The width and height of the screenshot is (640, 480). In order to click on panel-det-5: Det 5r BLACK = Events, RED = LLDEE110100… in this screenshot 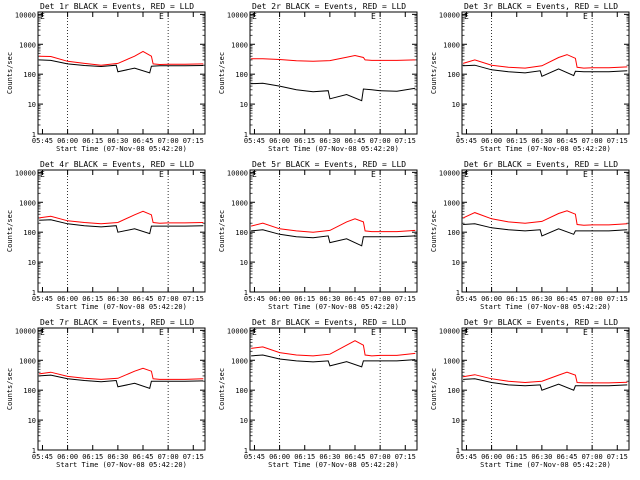, I will do `click(318, 235)`.